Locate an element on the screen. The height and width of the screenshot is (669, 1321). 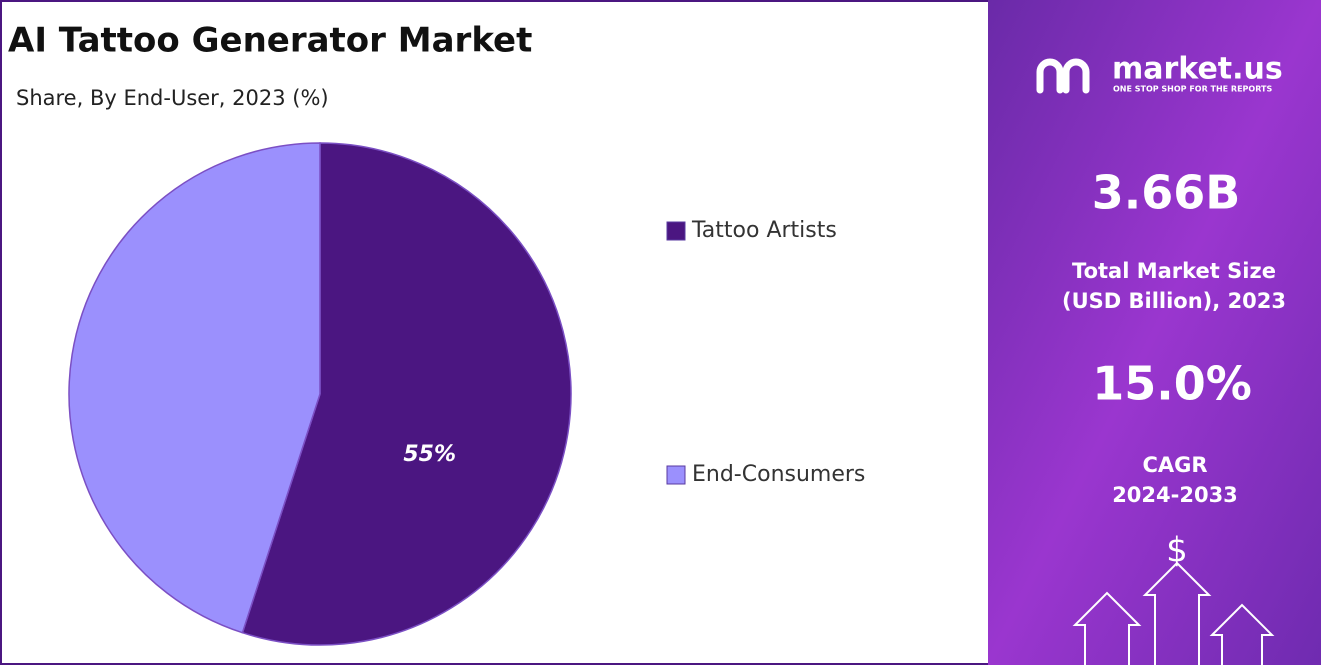
market-size-label: Total Market Size is located at coordinates (1174, 271).